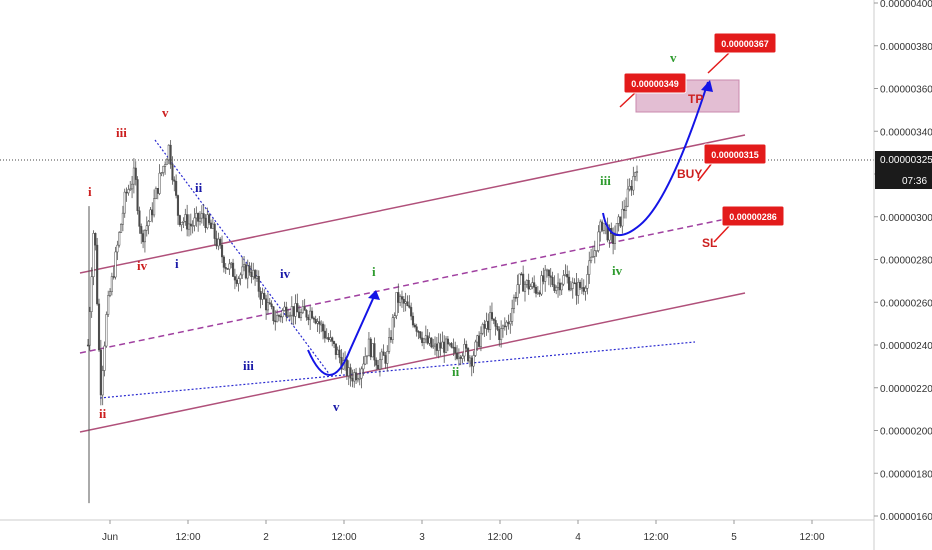 This screenshot has height=550, width=932. What do you see at coordinates (177, 263) in the screenshot?
I see `wave-label-blue-i: i` at bounding box center [177, 263].